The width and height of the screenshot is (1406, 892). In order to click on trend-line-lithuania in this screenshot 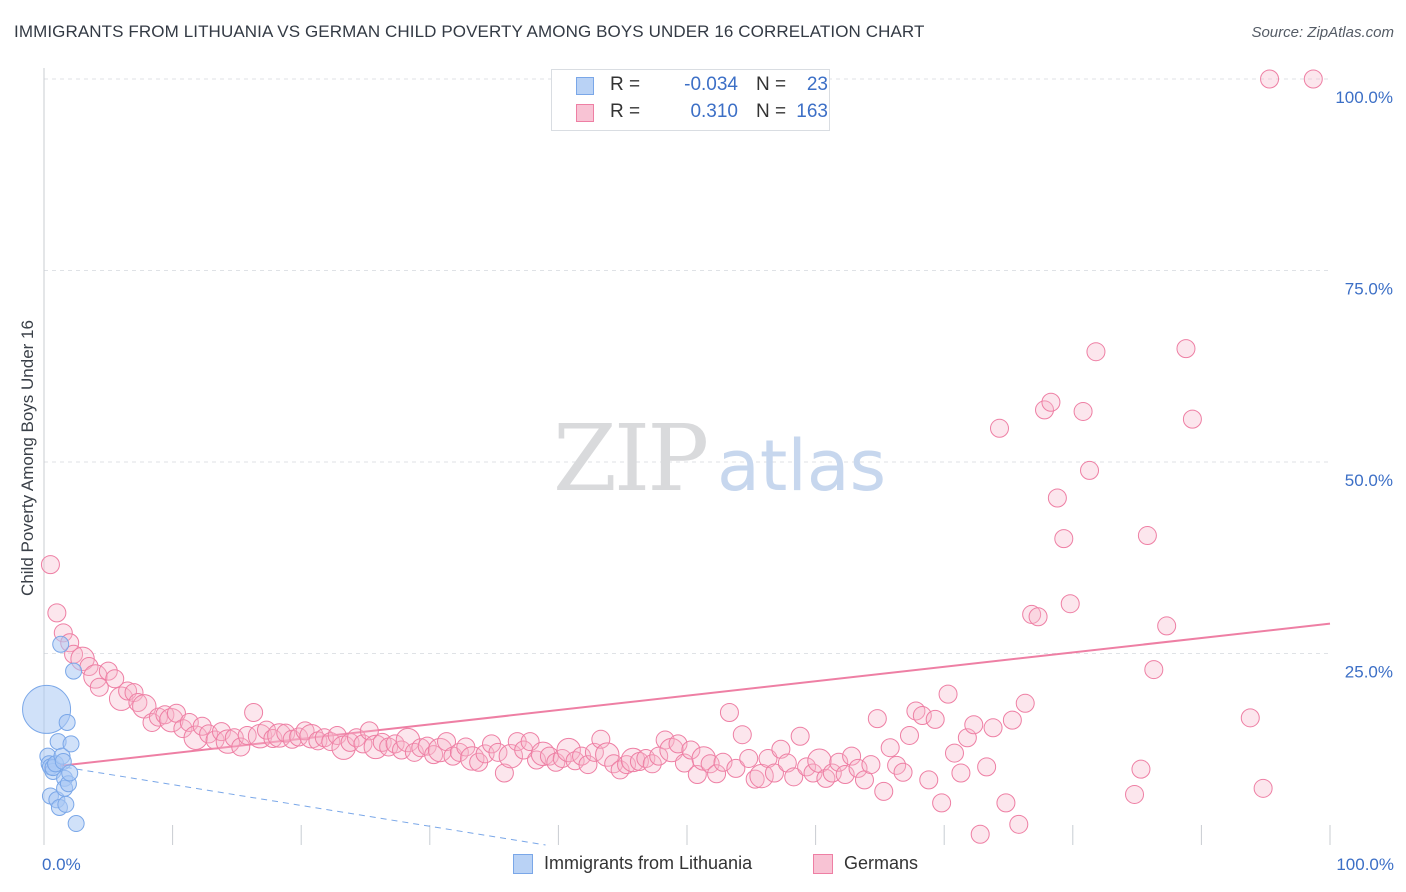, I will do `click(294, 804)`.